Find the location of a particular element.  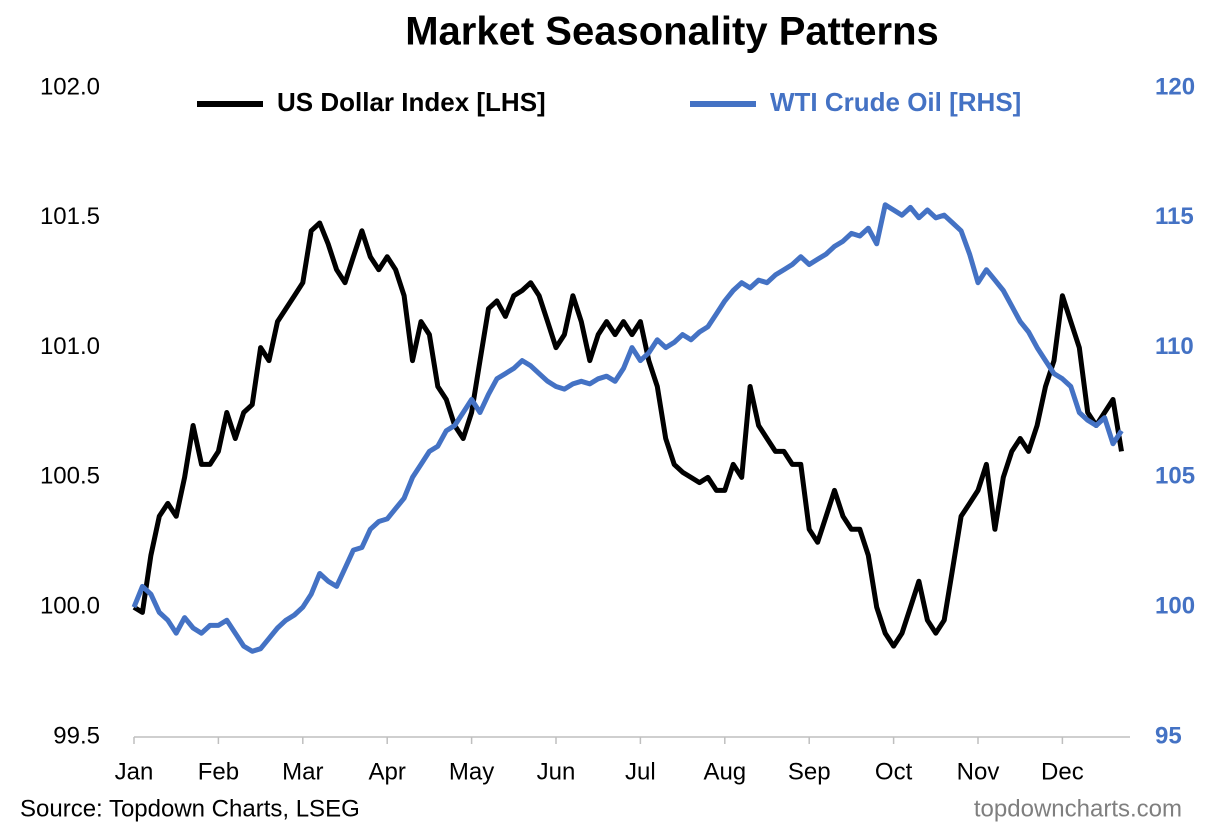

legend-label: US Dollar Index [LHS] is located at coordinates (411, 102).